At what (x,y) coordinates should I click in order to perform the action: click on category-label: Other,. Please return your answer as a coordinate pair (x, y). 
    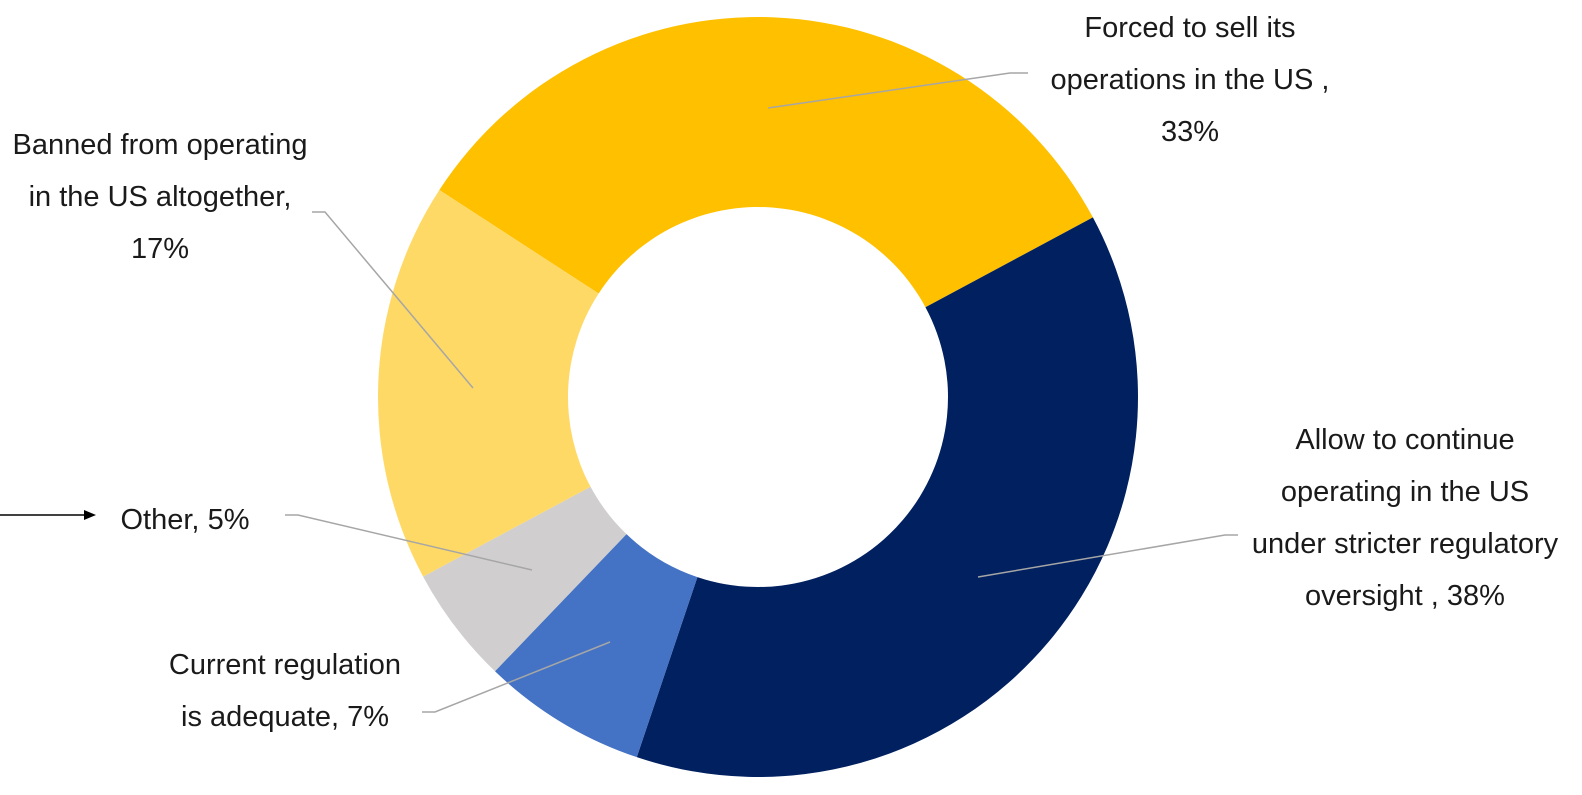
    Looking at the image, I should click on (160, 520).